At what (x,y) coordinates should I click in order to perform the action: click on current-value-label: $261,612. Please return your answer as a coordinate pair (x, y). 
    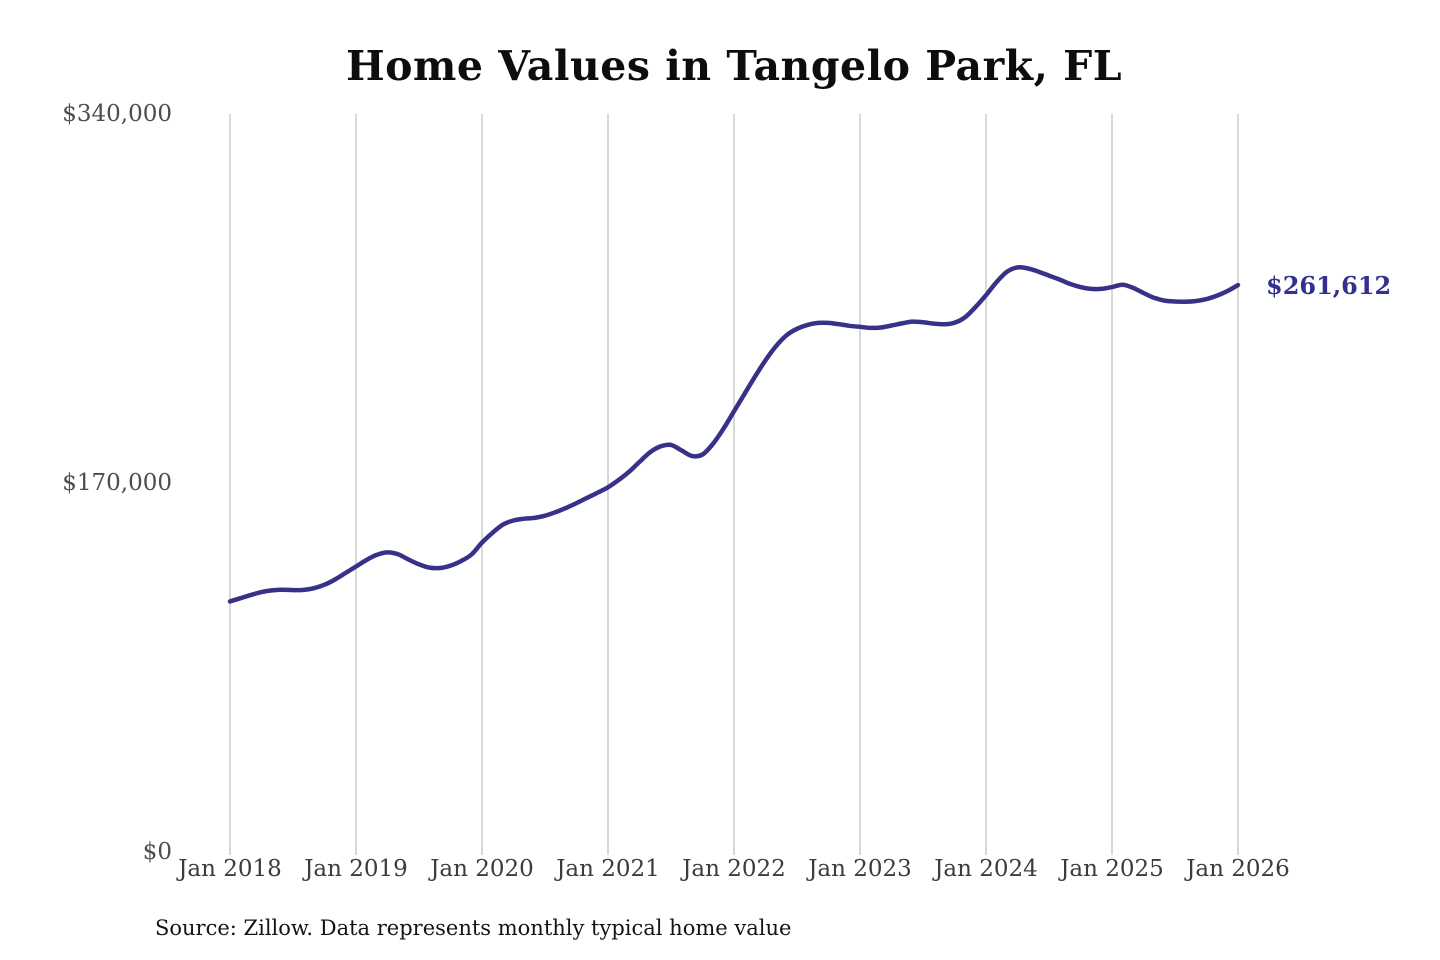
    Looking at the image, I should click on (1329, 286).